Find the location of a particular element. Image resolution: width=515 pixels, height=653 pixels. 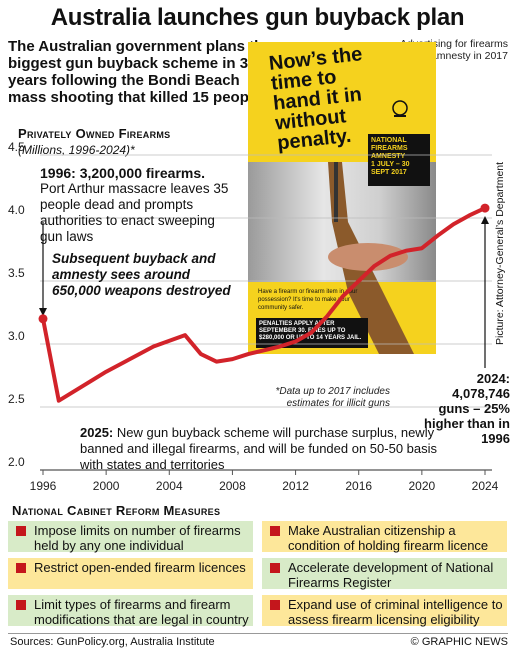

rifle-icon is located at coordinates (371, 258).